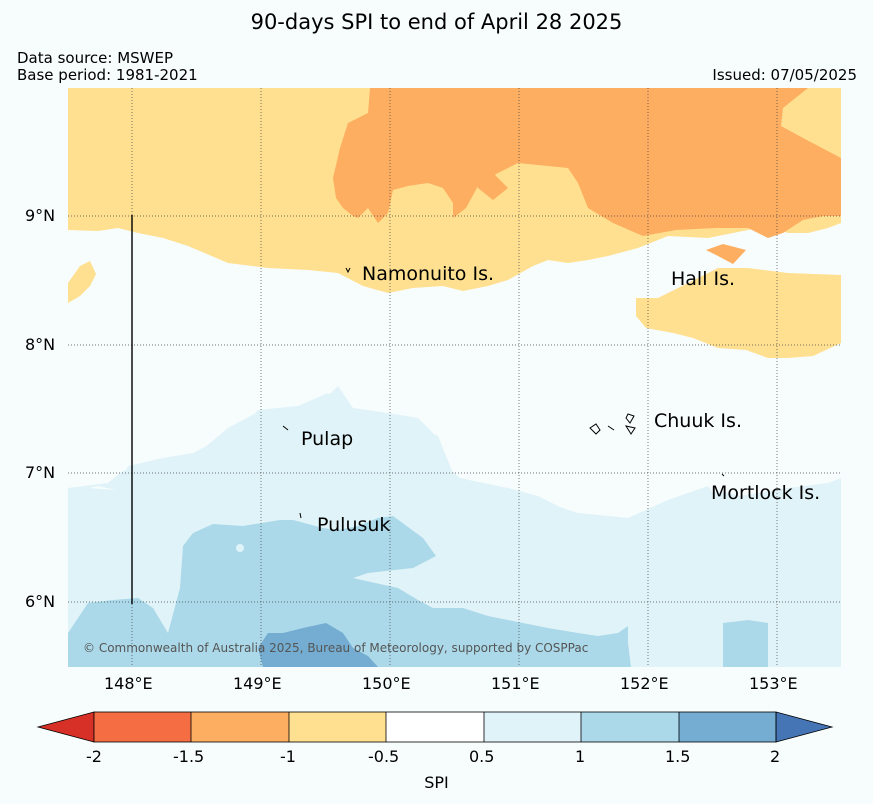 The width and height of the screenshot is (873, 804). Describe the element at coordinates (285, 428) in the screenshot. I see `pulap-outline` at that location.